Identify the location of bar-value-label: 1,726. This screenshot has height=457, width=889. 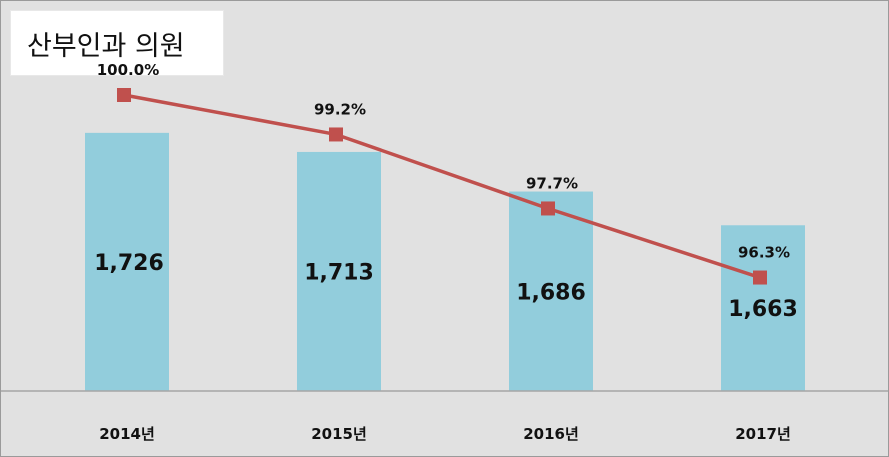
(129, 263).